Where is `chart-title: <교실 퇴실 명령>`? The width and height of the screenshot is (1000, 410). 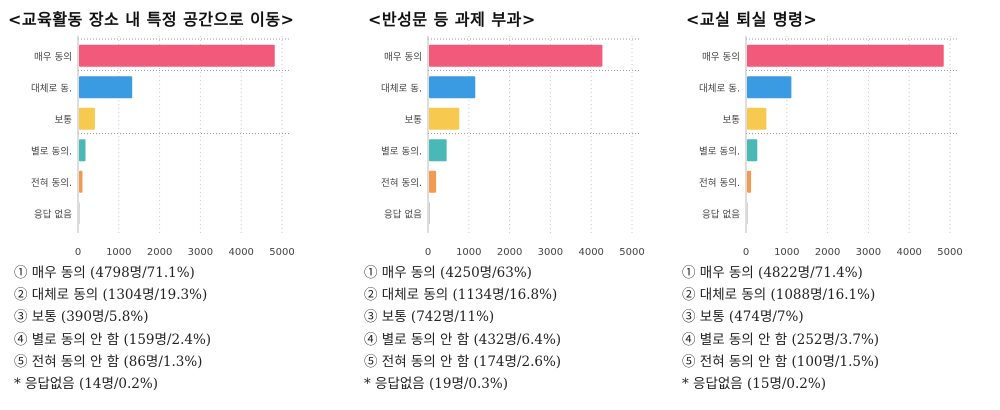 chart-title: <교실 퇴실 명령> is located at coordinates (752, 19).